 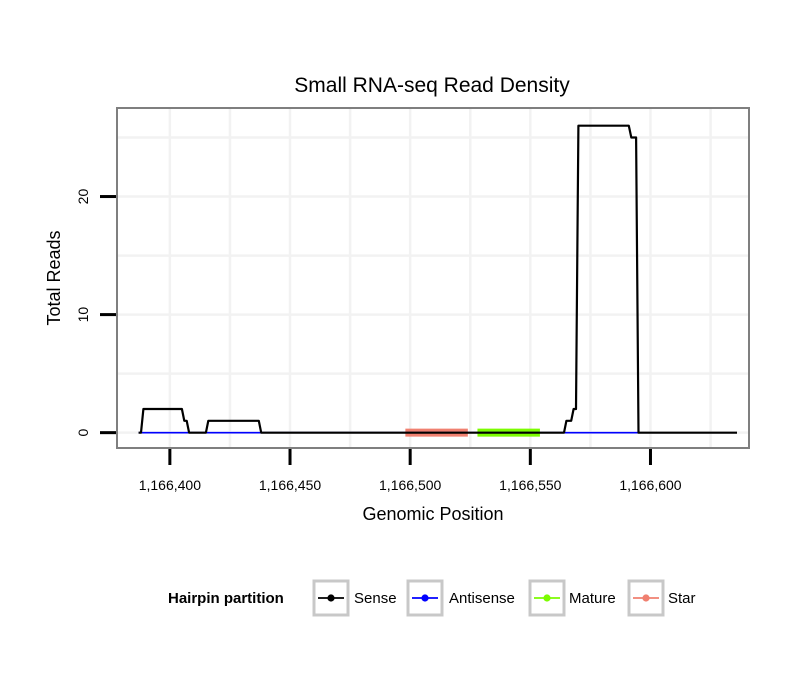 What do you see at coordinates (331, 598) in the screenshot?
I see `legend-key-dot-sense` at bounding box center [331, 598].